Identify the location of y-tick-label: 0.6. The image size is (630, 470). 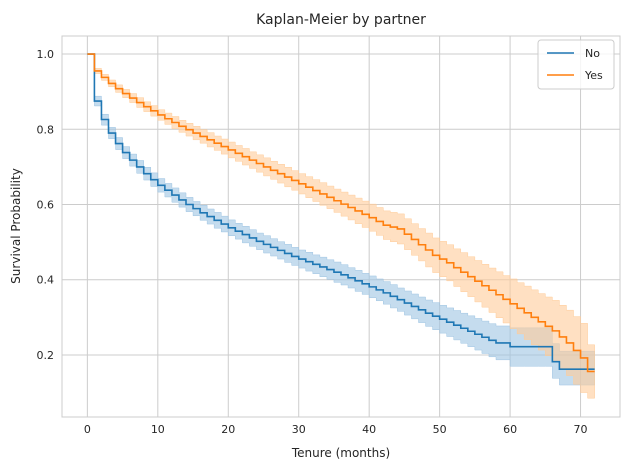
(46, 204).